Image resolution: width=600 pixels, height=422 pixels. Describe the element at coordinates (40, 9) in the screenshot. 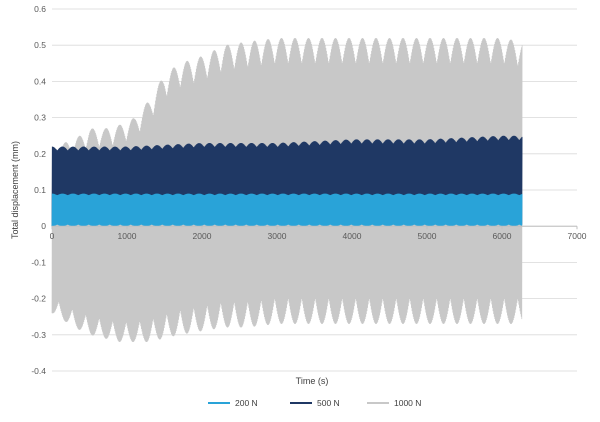

I see `y-tick-label: 0.6` at that location.